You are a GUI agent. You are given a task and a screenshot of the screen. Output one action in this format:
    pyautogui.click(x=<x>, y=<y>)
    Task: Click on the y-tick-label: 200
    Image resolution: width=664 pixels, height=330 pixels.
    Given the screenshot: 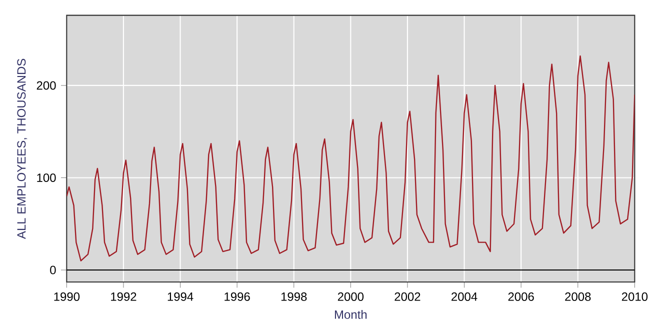 What is the action you would take?
    pyautogui.click(x=46, y=85)
    